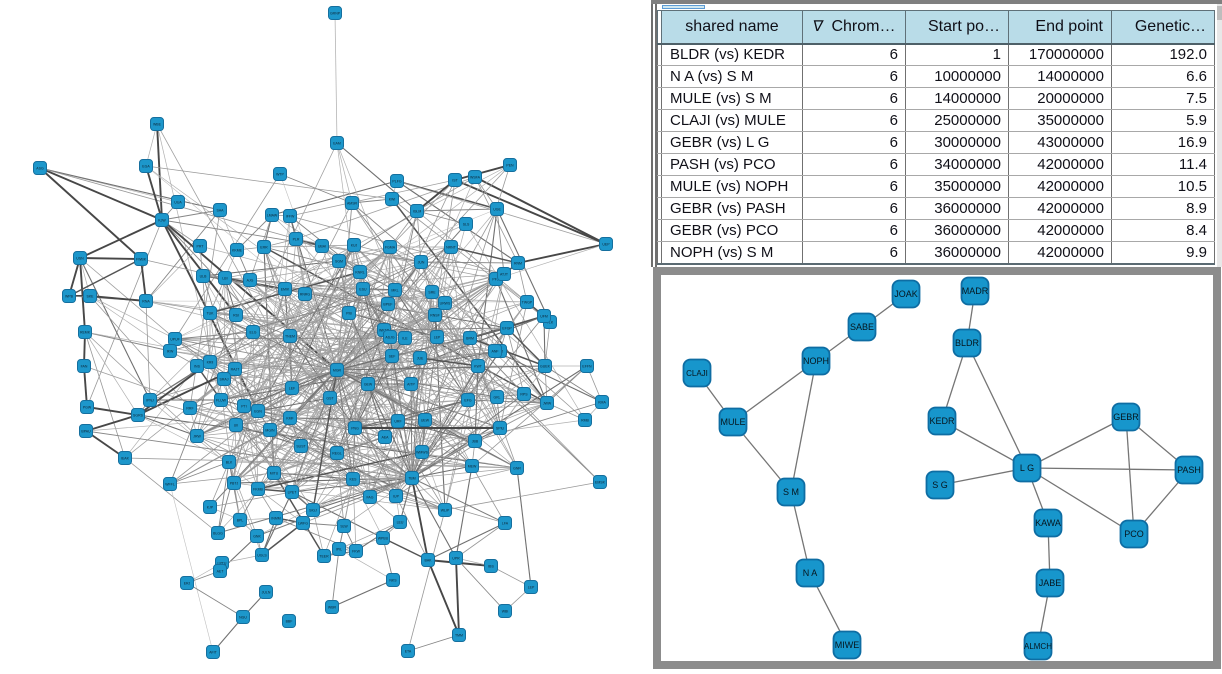 This screenshot has height=674, width=1222. What do you see at coordinates (86, 432) in the screenshot?
I see `svg-text: BPAU` at bounding box center [86, 432].